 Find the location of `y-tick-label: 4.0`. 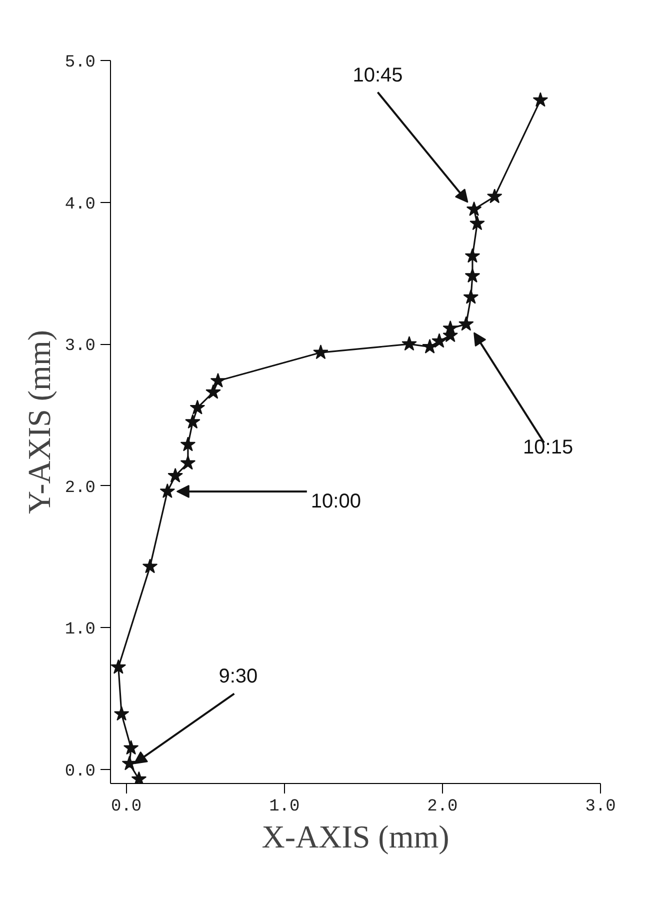

y-tick-label: 4.0 is located at coordinates (80, 204).